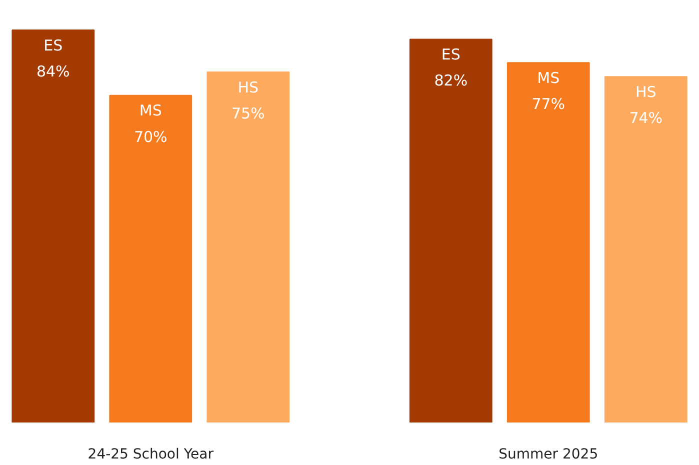  What do you see at coordinates (150, 111) in the screenshot?
I see `series-label: MS` at bounding box center [150, 111].